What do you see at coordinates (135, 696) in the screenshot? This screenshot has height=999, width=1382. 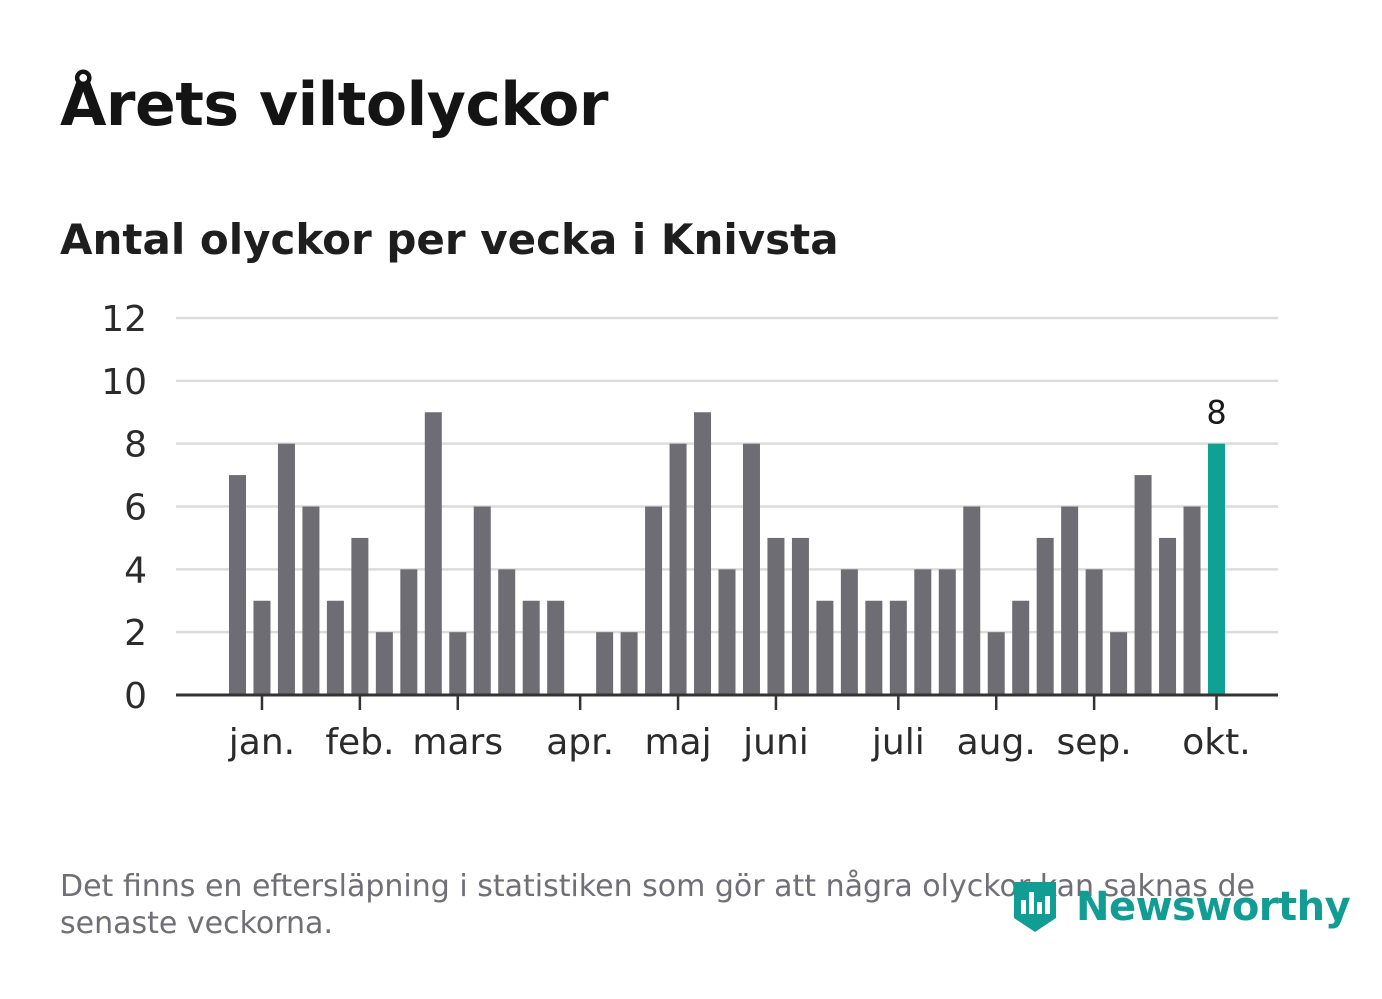 I see `y-tick-label: 0` at bounding box center [135, 696].